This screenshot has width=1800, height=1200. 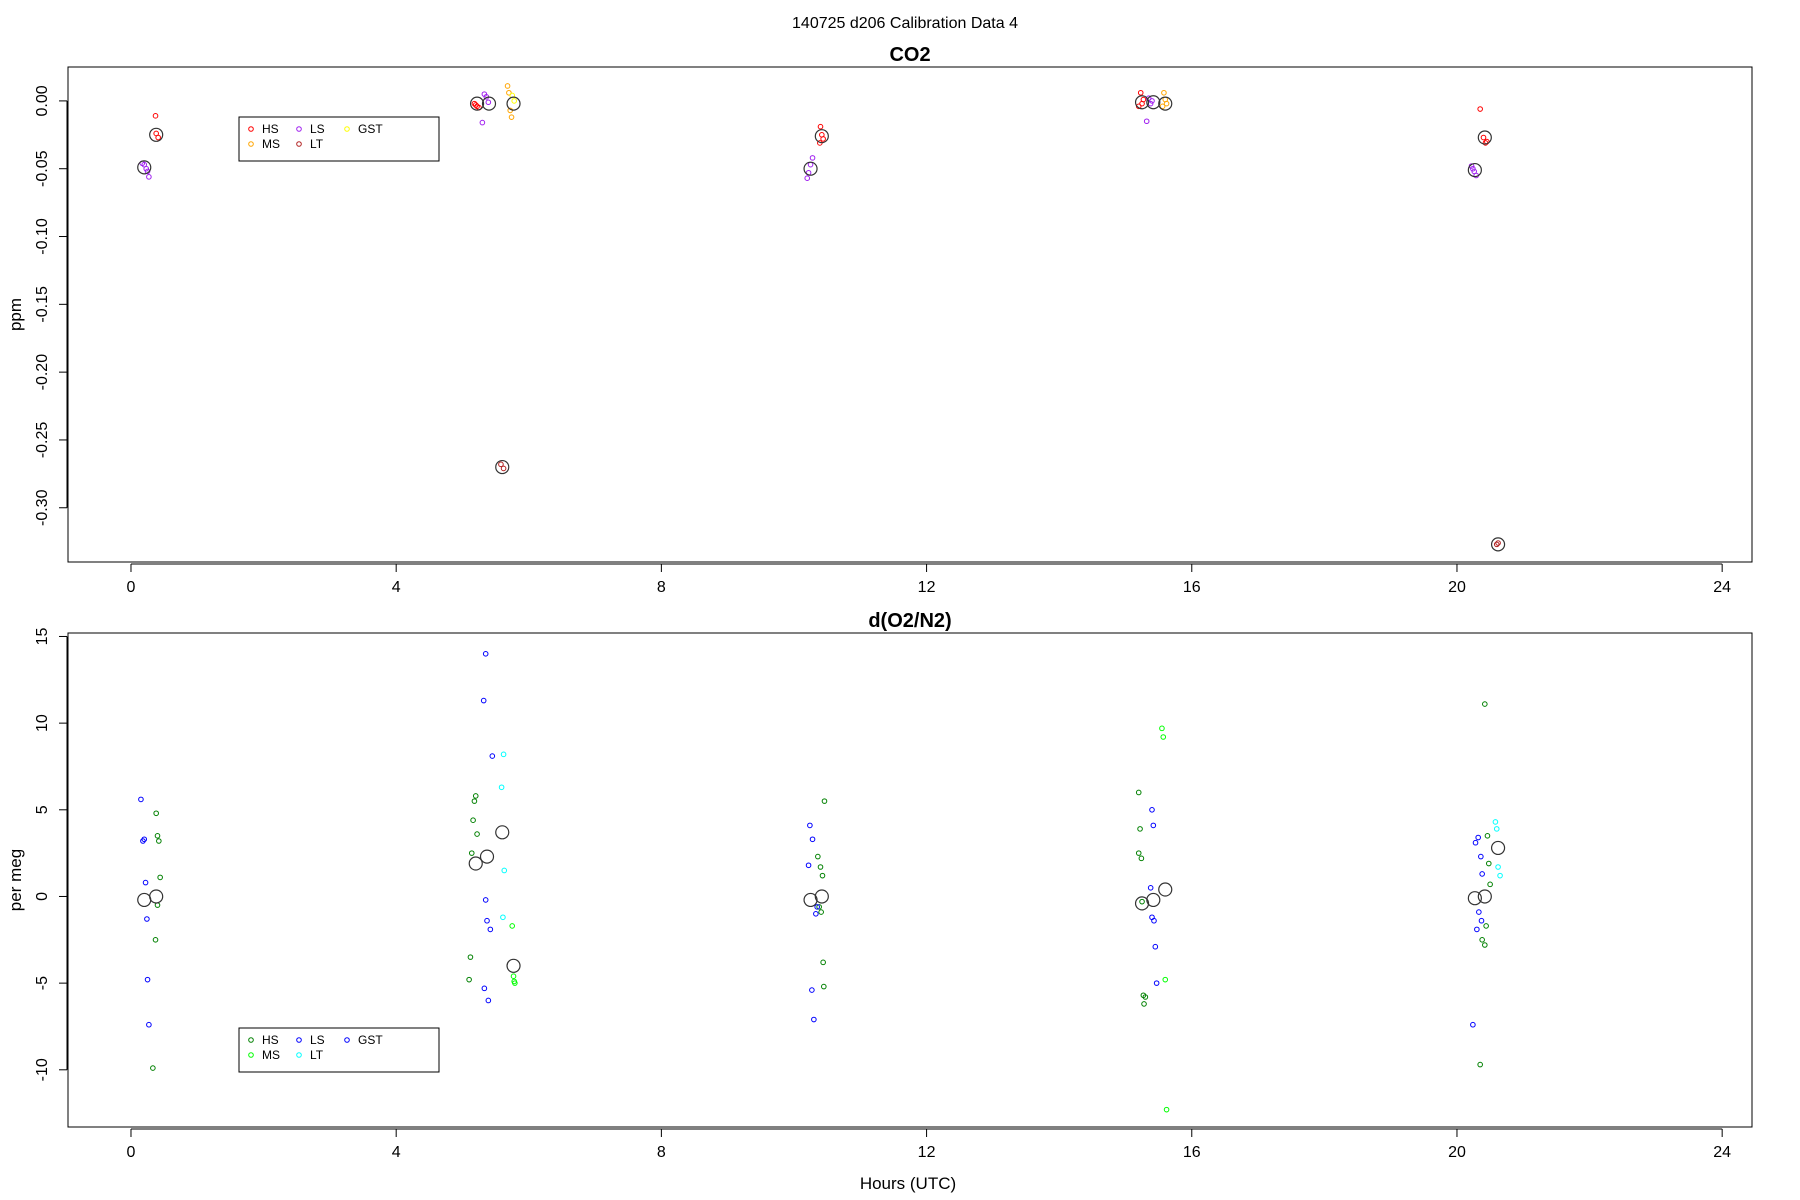 What do you see at coordinates (42, 440) in the screenshot?
I see `y-tick-label: -0.25` at bounding box center [42, 440].